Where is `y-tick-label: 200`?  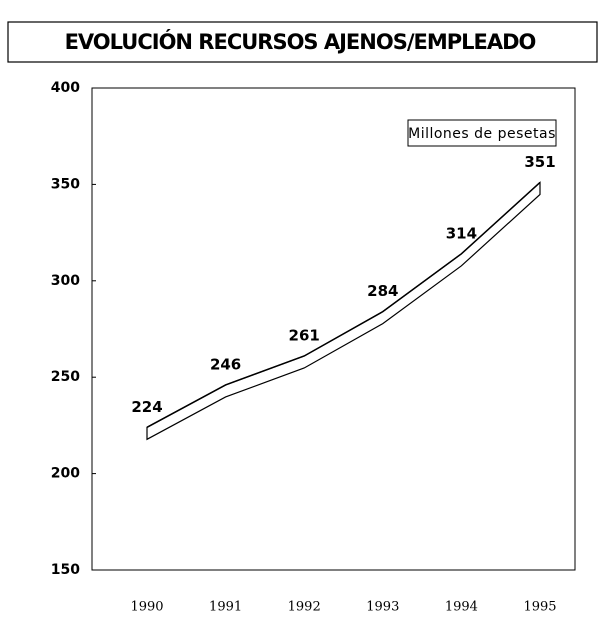
y-tick-label: 200 is located at coordinates (65, 474).